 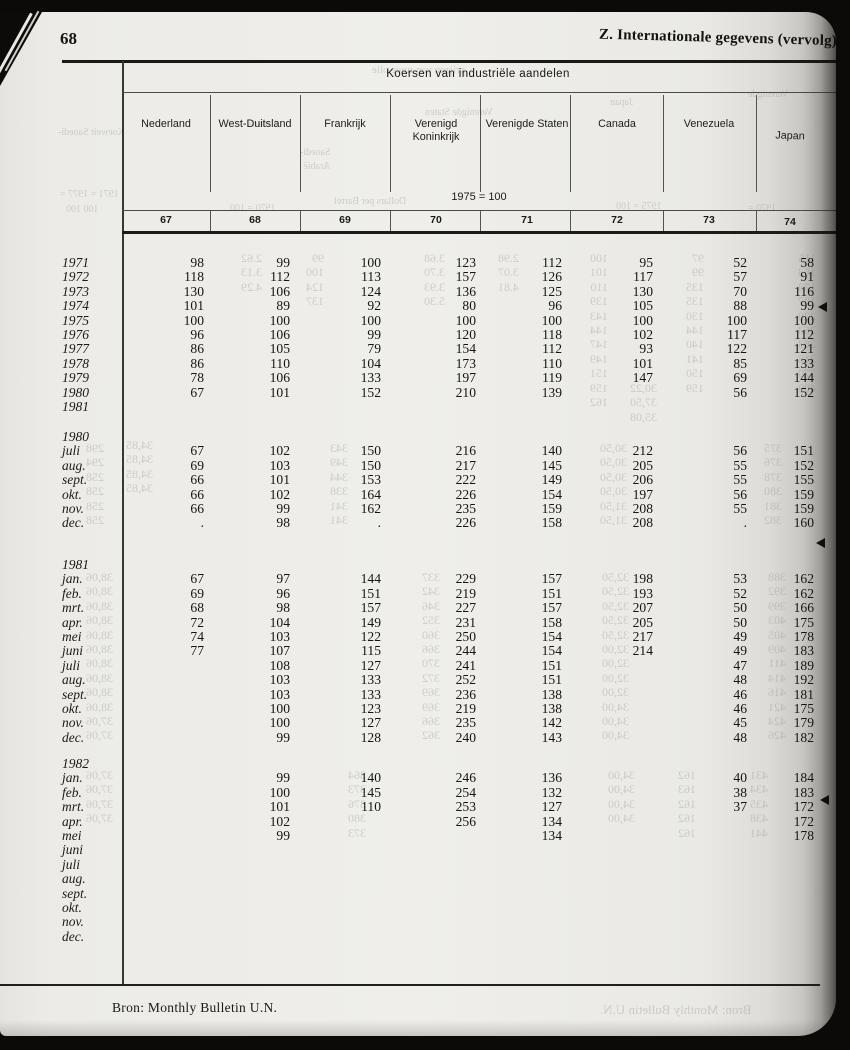 I want to click on header-bottom-rule, so click(x=479, y=232).